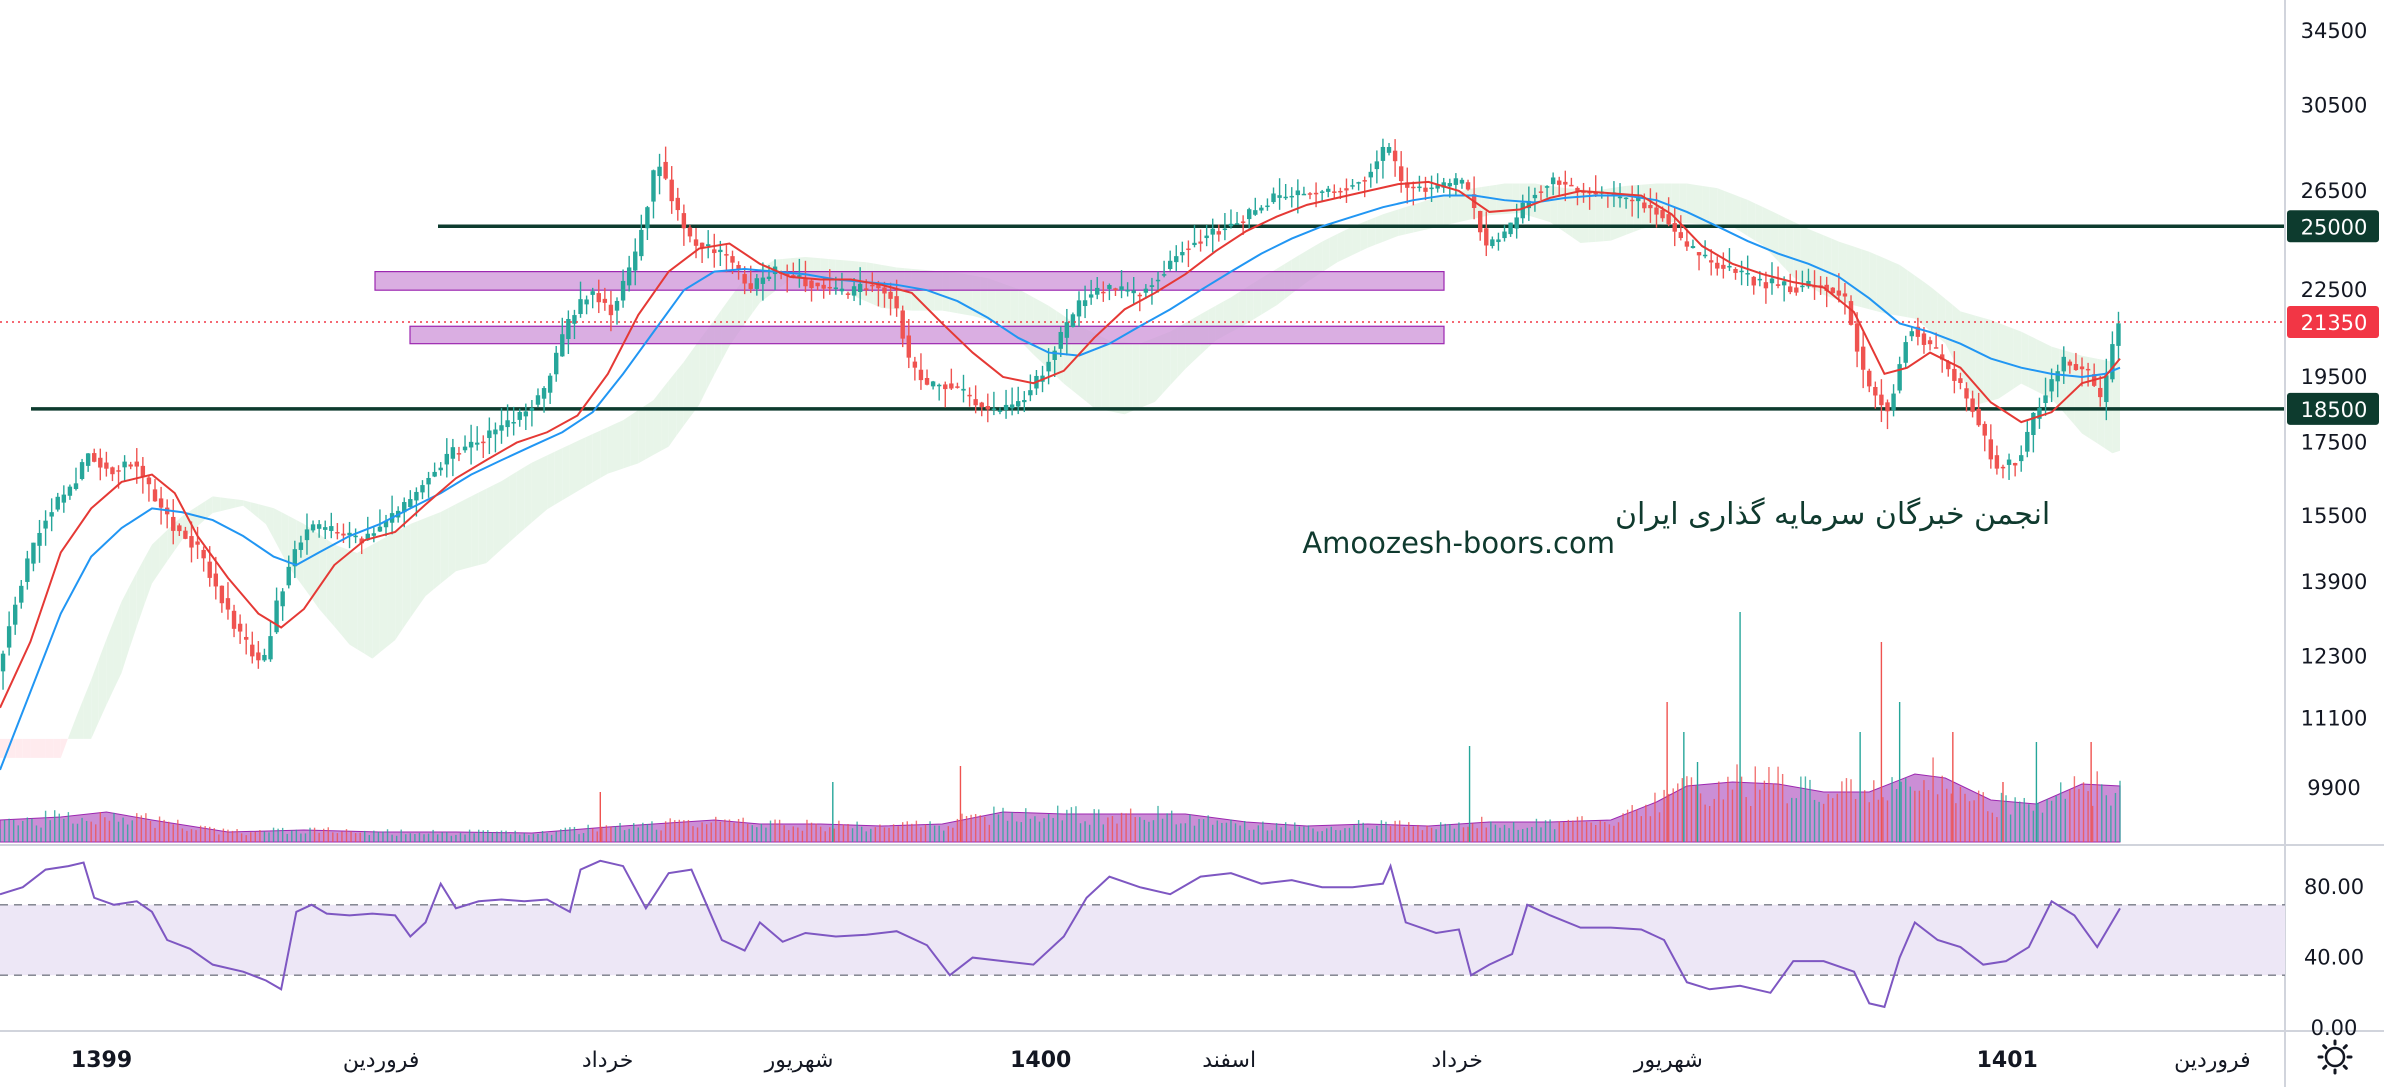 The height and width of the screenshot is (1087, 2384). What do you see at coordinates (2335, 1057) in the screenshot?
I see `settings-gear-icon` at bounding box center [2335, 1057].